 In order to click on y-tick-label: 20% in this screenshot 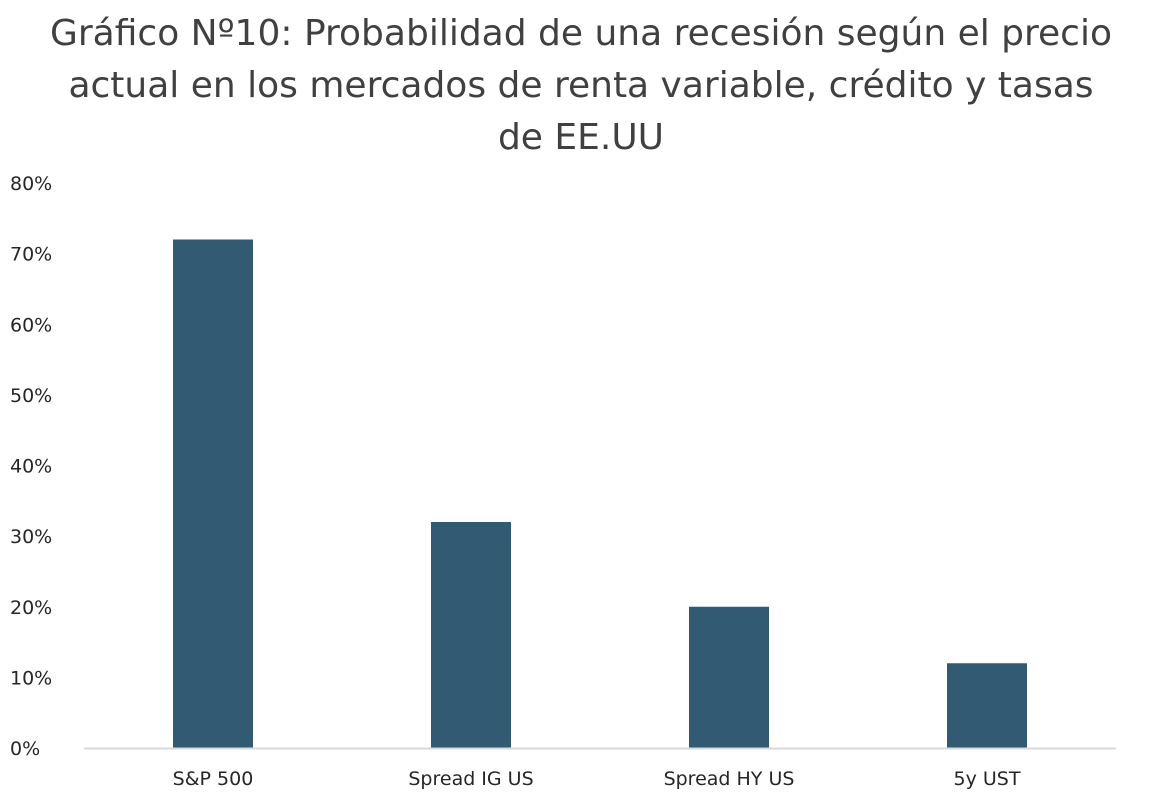, I will do `click(31, 608)`.